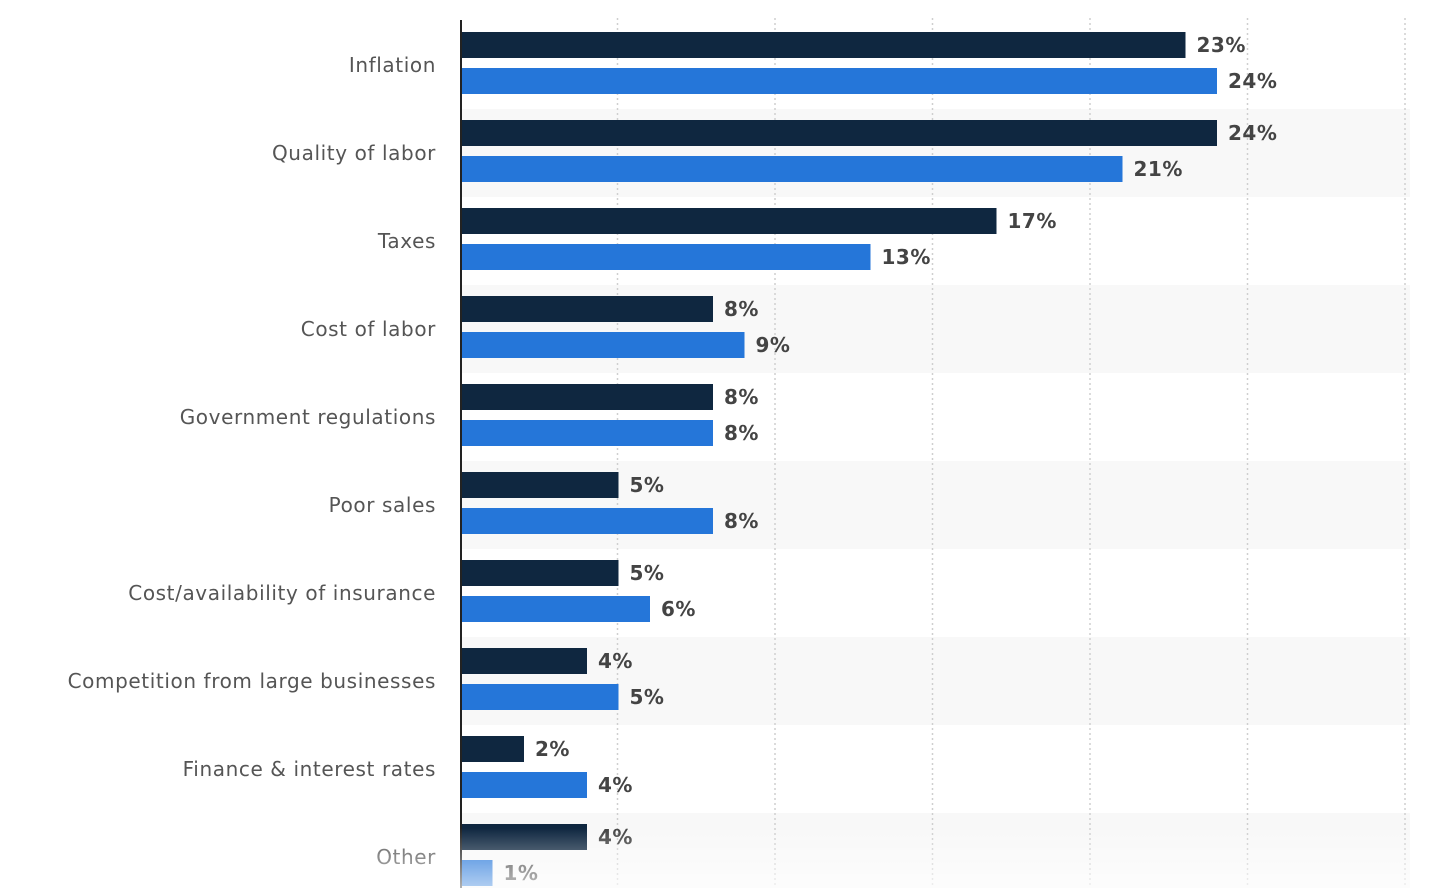  What do you see at coordinates (282, 593) in the screenshot?
I see `category-label: Cost/availability of insurance` at bounding box center [282, 593].